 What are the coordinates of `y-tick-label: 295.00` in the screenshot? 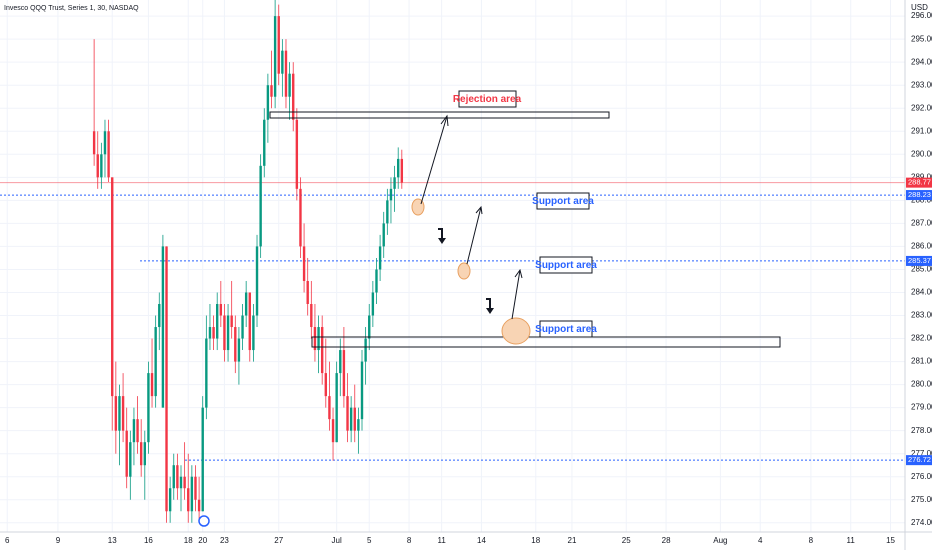 It's located at (921, 38).